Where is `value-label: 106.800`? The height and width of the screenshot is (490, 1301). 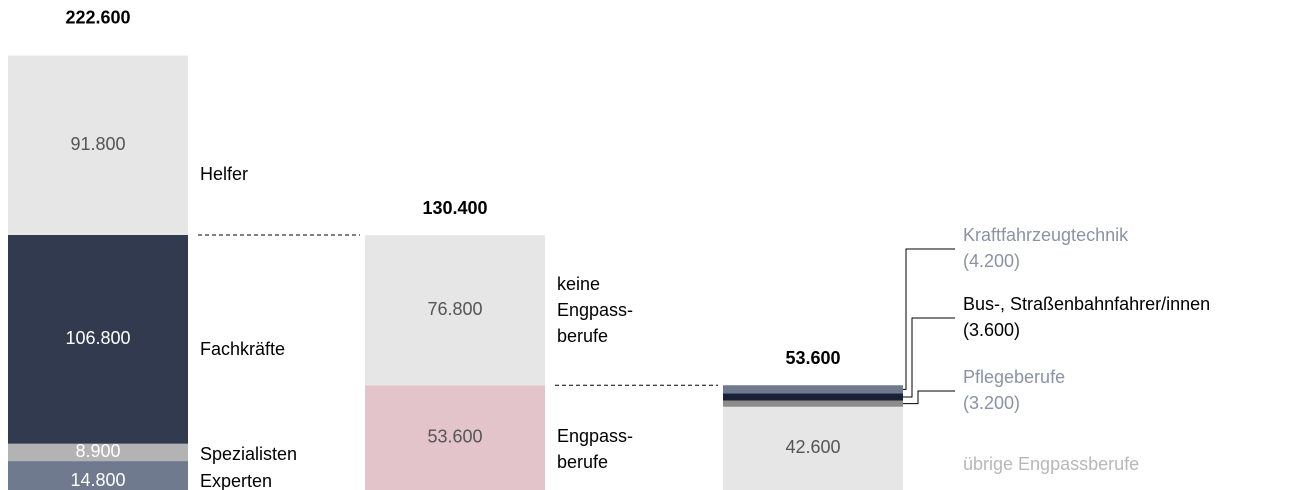 value-label: 106.800 is located at coordinates (97, 338).